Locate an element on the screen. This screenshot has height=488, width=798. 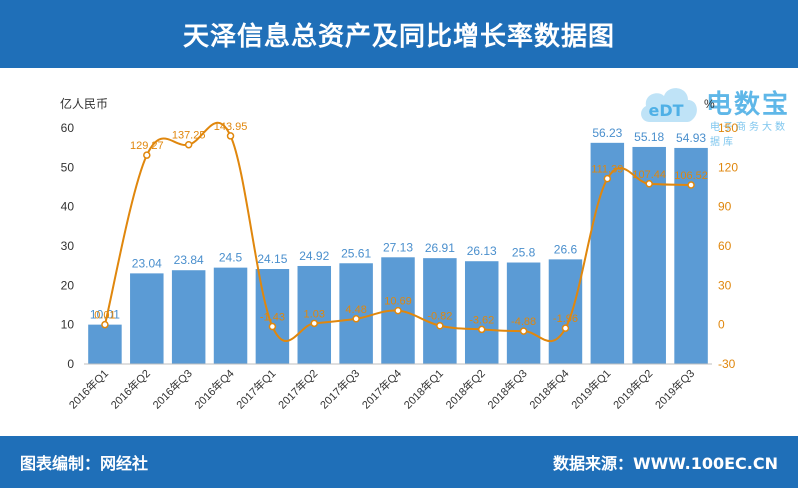
line-data-label: -0.82 is located at coordinates (439, 317).